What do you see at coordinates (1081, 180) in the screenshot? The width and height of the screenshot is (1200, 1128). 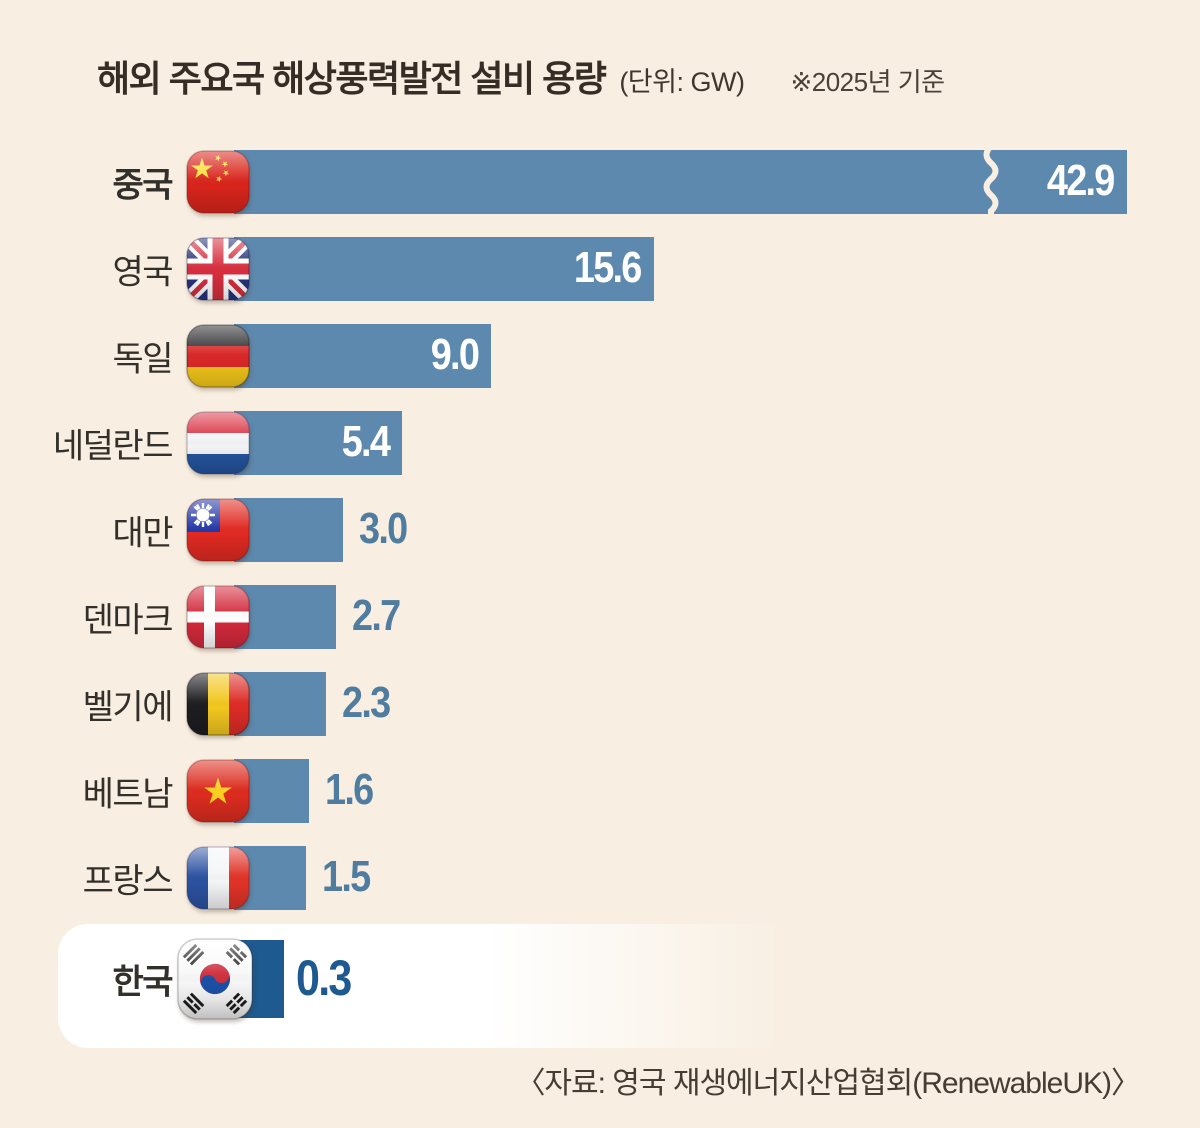 I see `value-label: 42.9` at bounding box center [1081, 180].